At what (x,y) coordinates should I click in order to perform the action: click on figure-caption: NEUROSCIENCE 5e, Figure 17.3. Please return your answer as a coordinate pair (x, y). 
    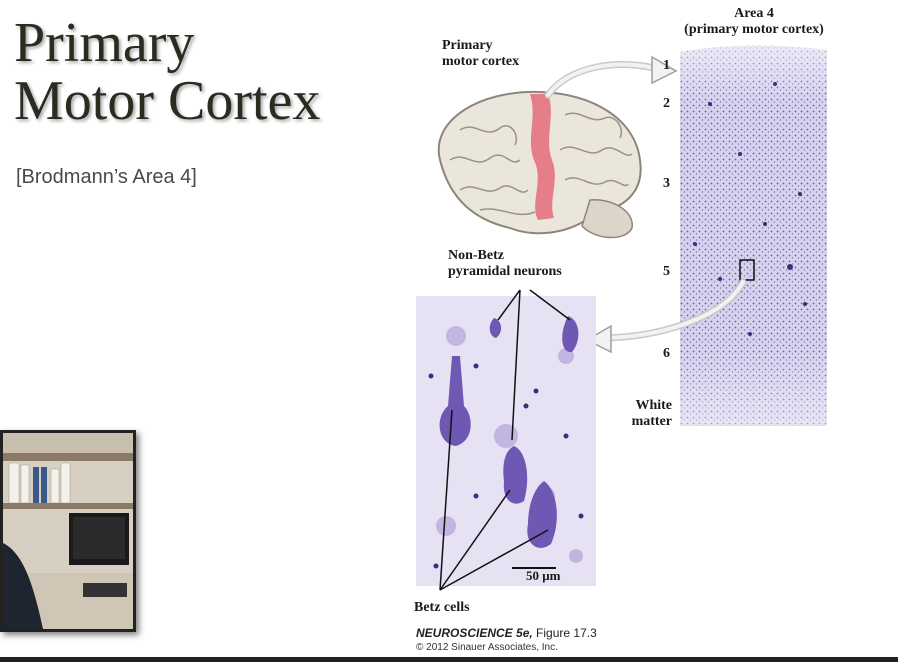
    Looking at the image, I should click on (506, 633).